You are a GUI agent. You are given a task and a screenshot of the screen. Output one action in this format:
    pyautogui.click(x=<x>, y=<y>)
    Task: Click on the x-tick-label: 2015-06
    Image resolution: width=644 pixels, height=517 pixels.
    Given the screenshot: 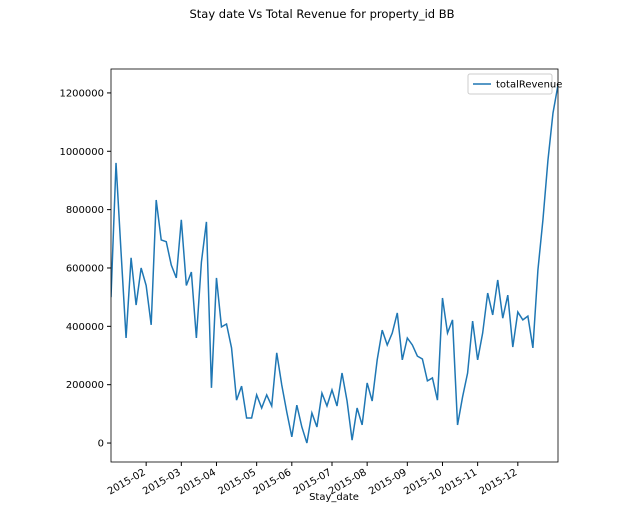 What is the action you would take?
    pyautogui.click(x=273, y=482)
    